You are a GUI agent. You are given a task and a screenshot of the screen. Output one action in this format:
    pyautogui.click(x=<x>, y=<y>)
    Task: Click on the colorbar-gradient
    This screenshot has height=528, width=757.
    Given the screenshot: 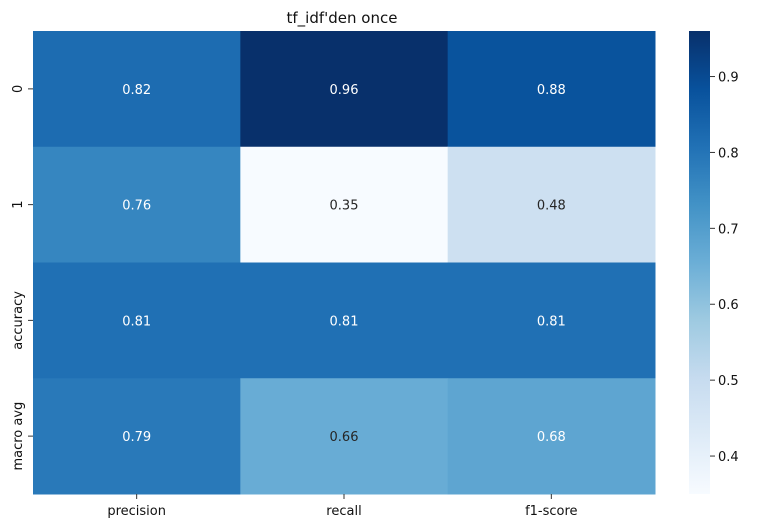 What is the action you would take?
    pyautogui.click(x=699, y=262)
    